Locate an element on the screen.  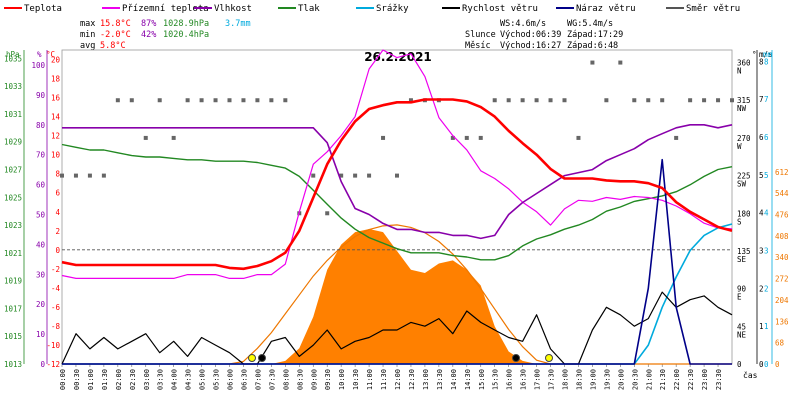
x-tick-label: 06:00 is located at coordinates (231, 379).